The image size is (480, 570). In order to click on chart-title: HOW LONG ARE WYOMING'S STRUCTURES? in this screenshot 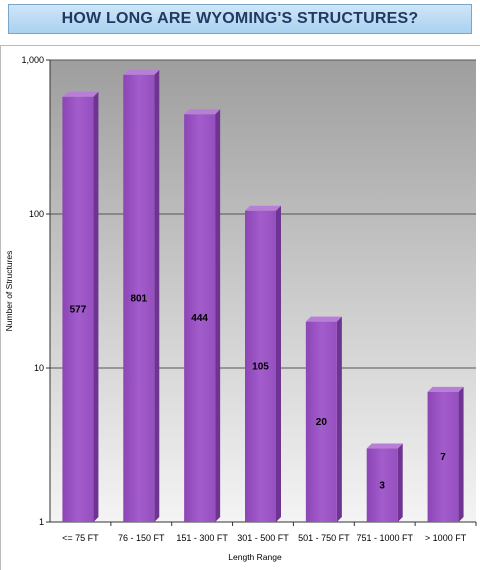, I will do `click(240, 18)`.